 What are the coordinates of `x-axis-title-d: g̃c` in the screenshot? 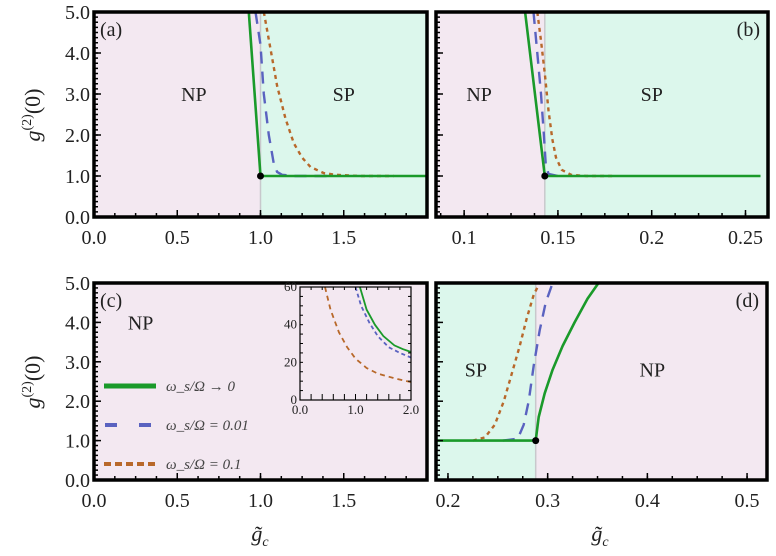 It's located at (600, 535).